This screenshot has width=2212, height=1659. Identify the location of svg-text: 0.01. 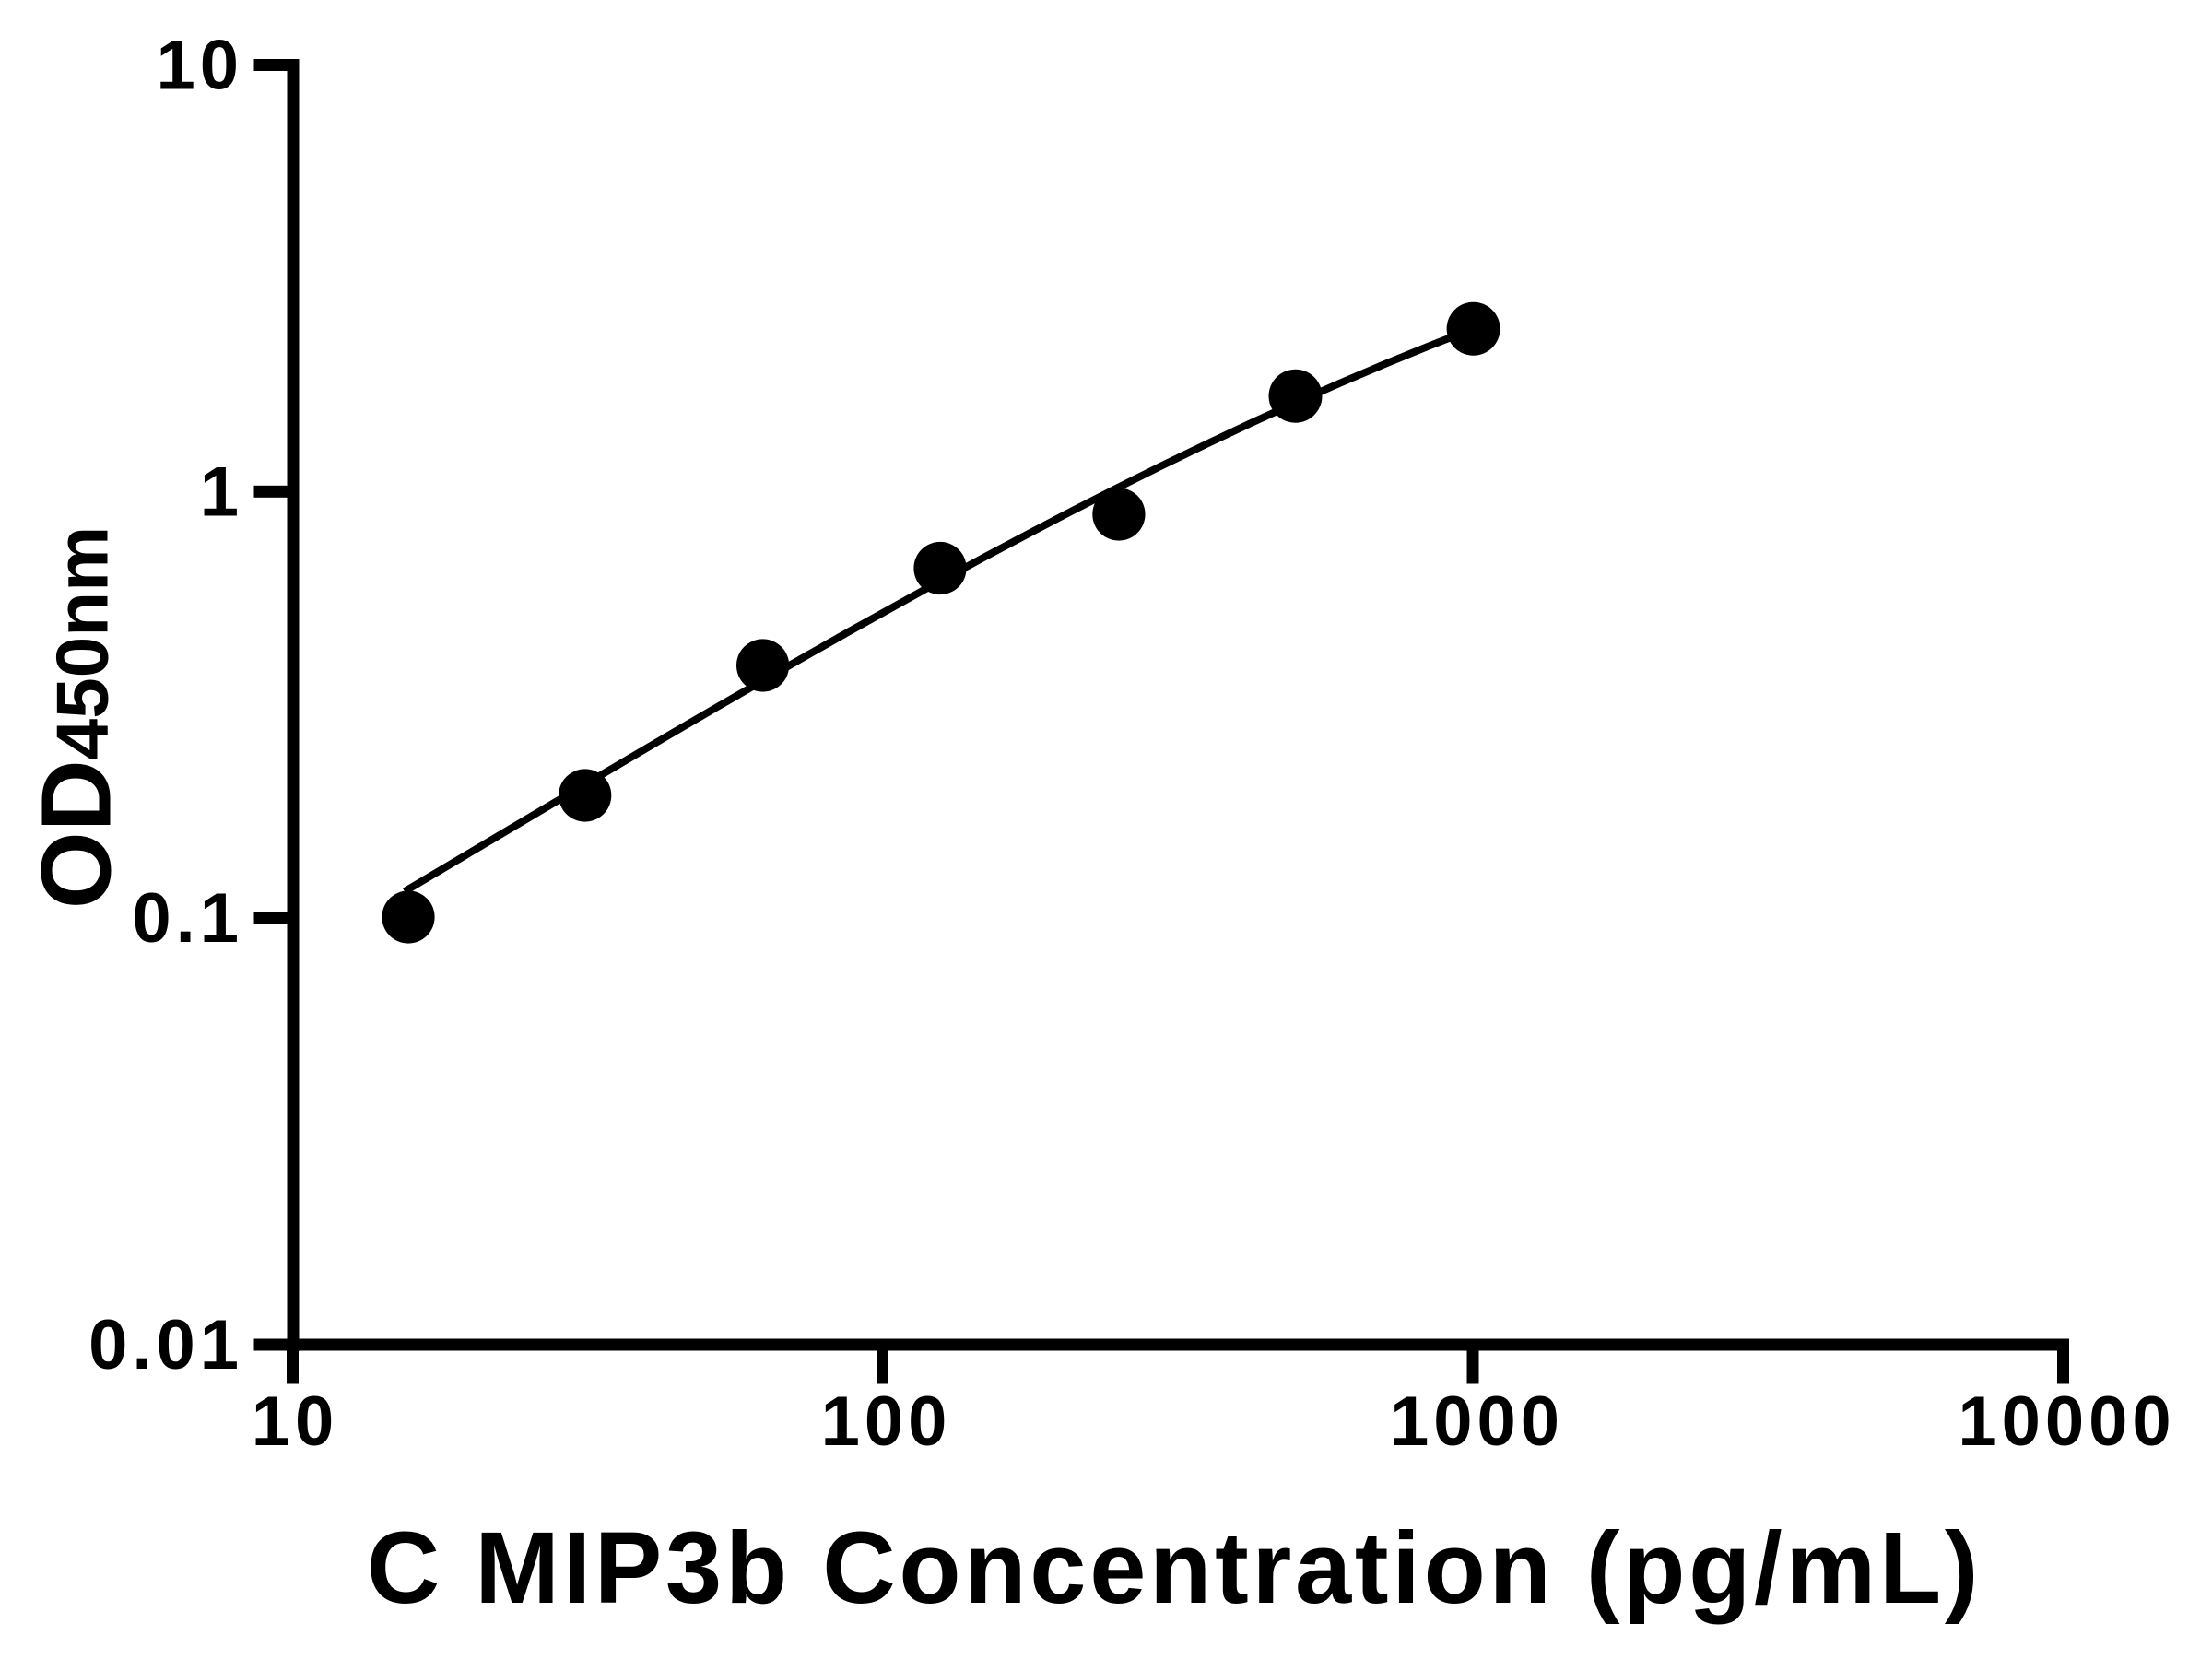
(165, 1345).